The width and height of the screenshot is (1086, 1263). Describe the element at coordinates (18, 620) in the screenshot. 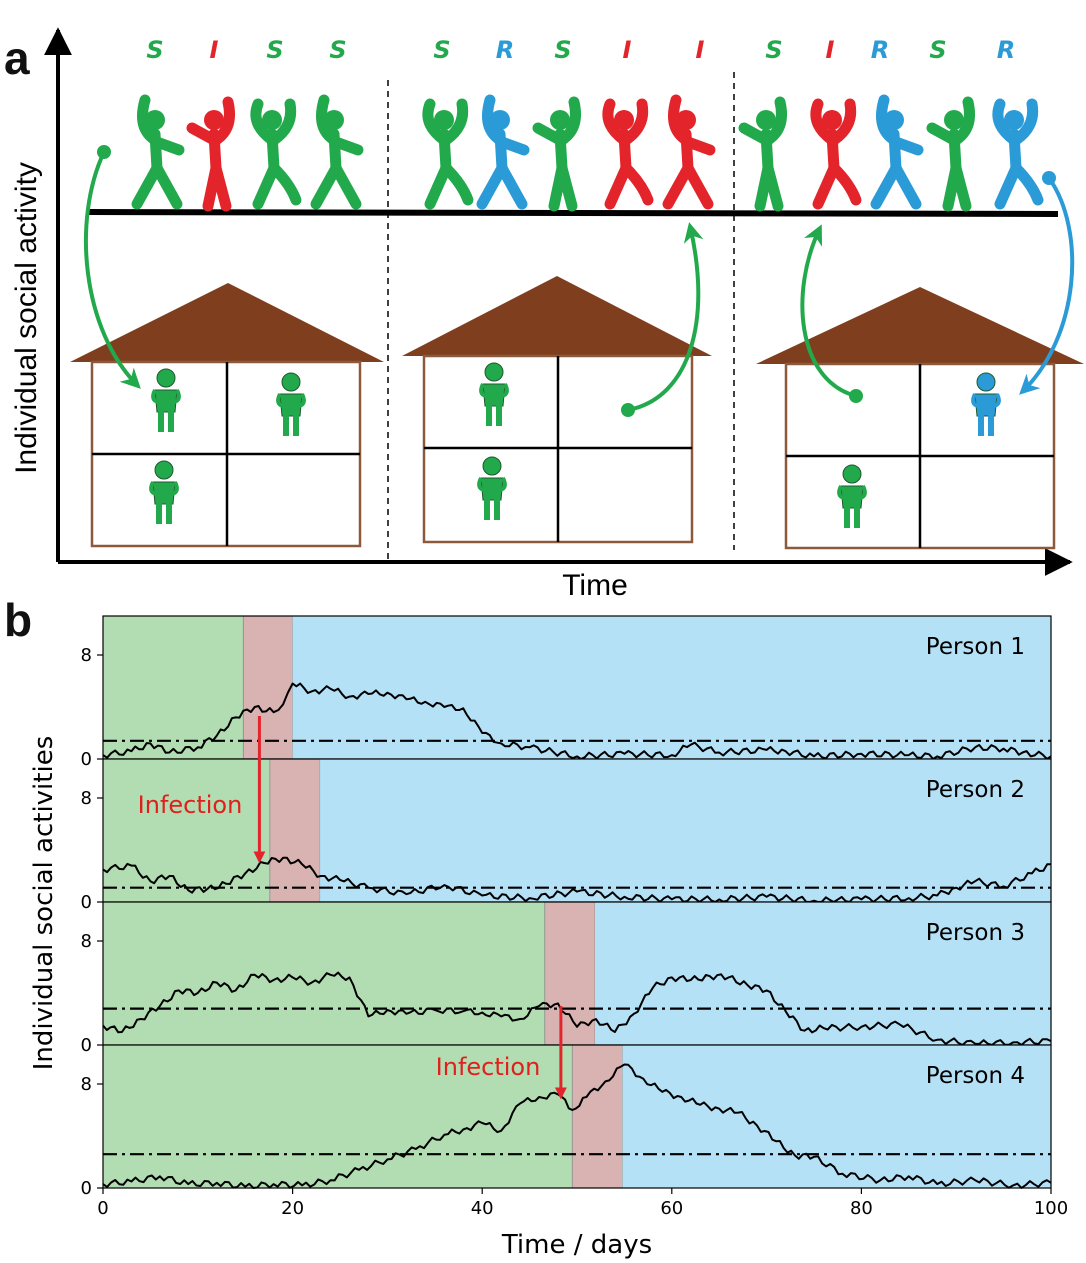

I see `panel-b-letter: b` at that location.